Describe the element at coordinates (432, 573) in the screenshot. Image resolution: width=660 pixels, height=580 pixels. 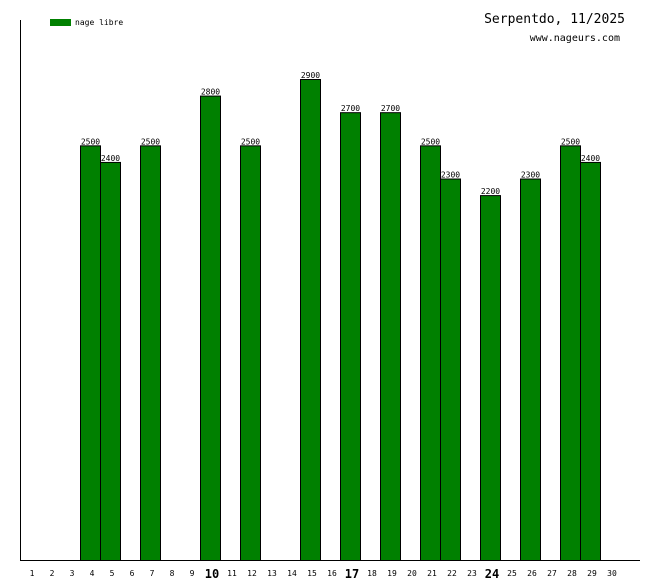
I see `x-tick-label: 21` at that location.